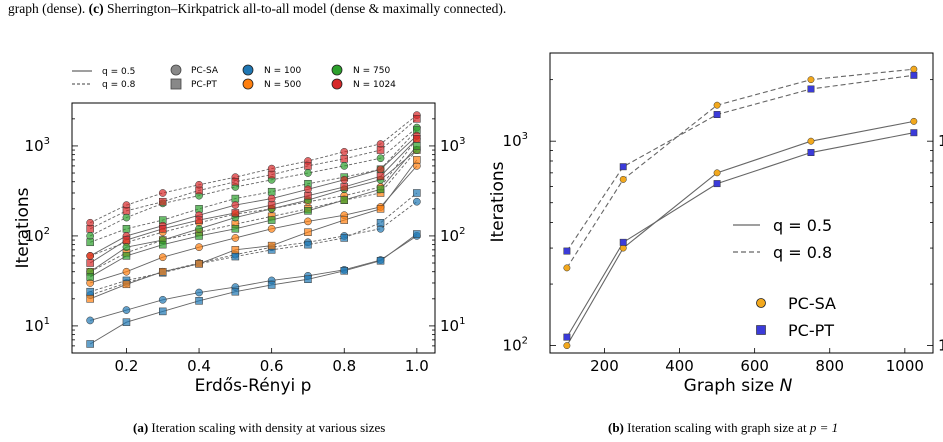  What do you see at coordinates (337, 70) in the screenshot?
I see `legend-n750-marker` at bounding box center [337, 70].